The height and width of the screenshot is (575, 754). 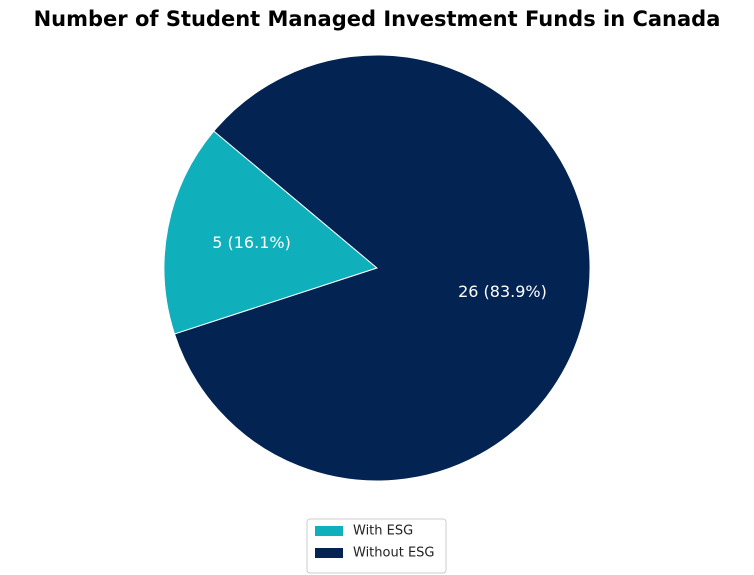 I want to click on legend-label: Without ESG, so click(x=393, y=553).